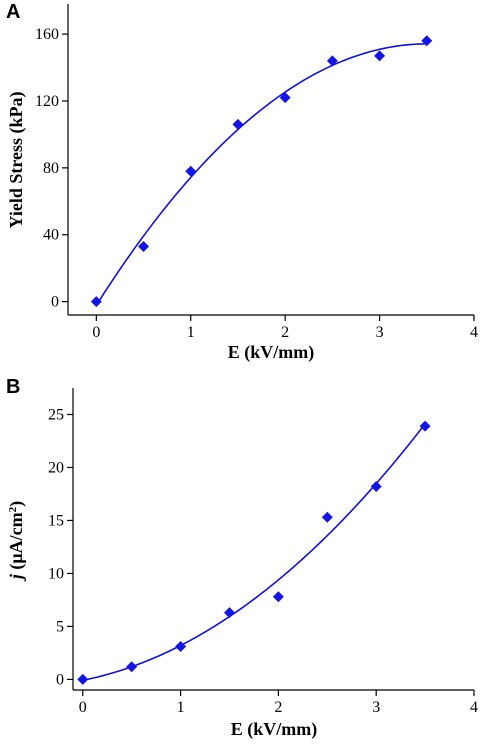 This screenshot has height=748, width=484. What do you see at coordinates (56, 520) in the screenshot?
I see `y-tick-label: 15` at bounding box center [56, 520].